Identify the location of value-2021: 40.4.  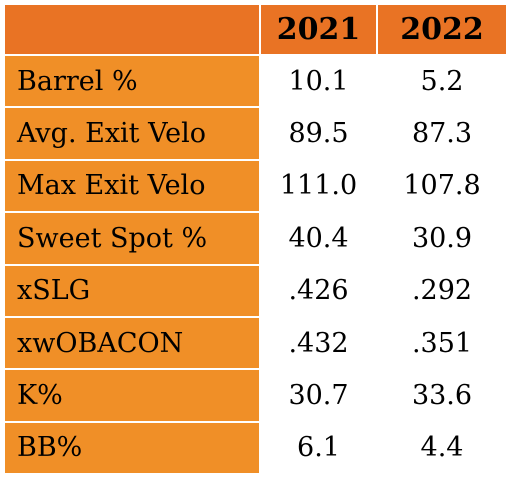
(318, 238).